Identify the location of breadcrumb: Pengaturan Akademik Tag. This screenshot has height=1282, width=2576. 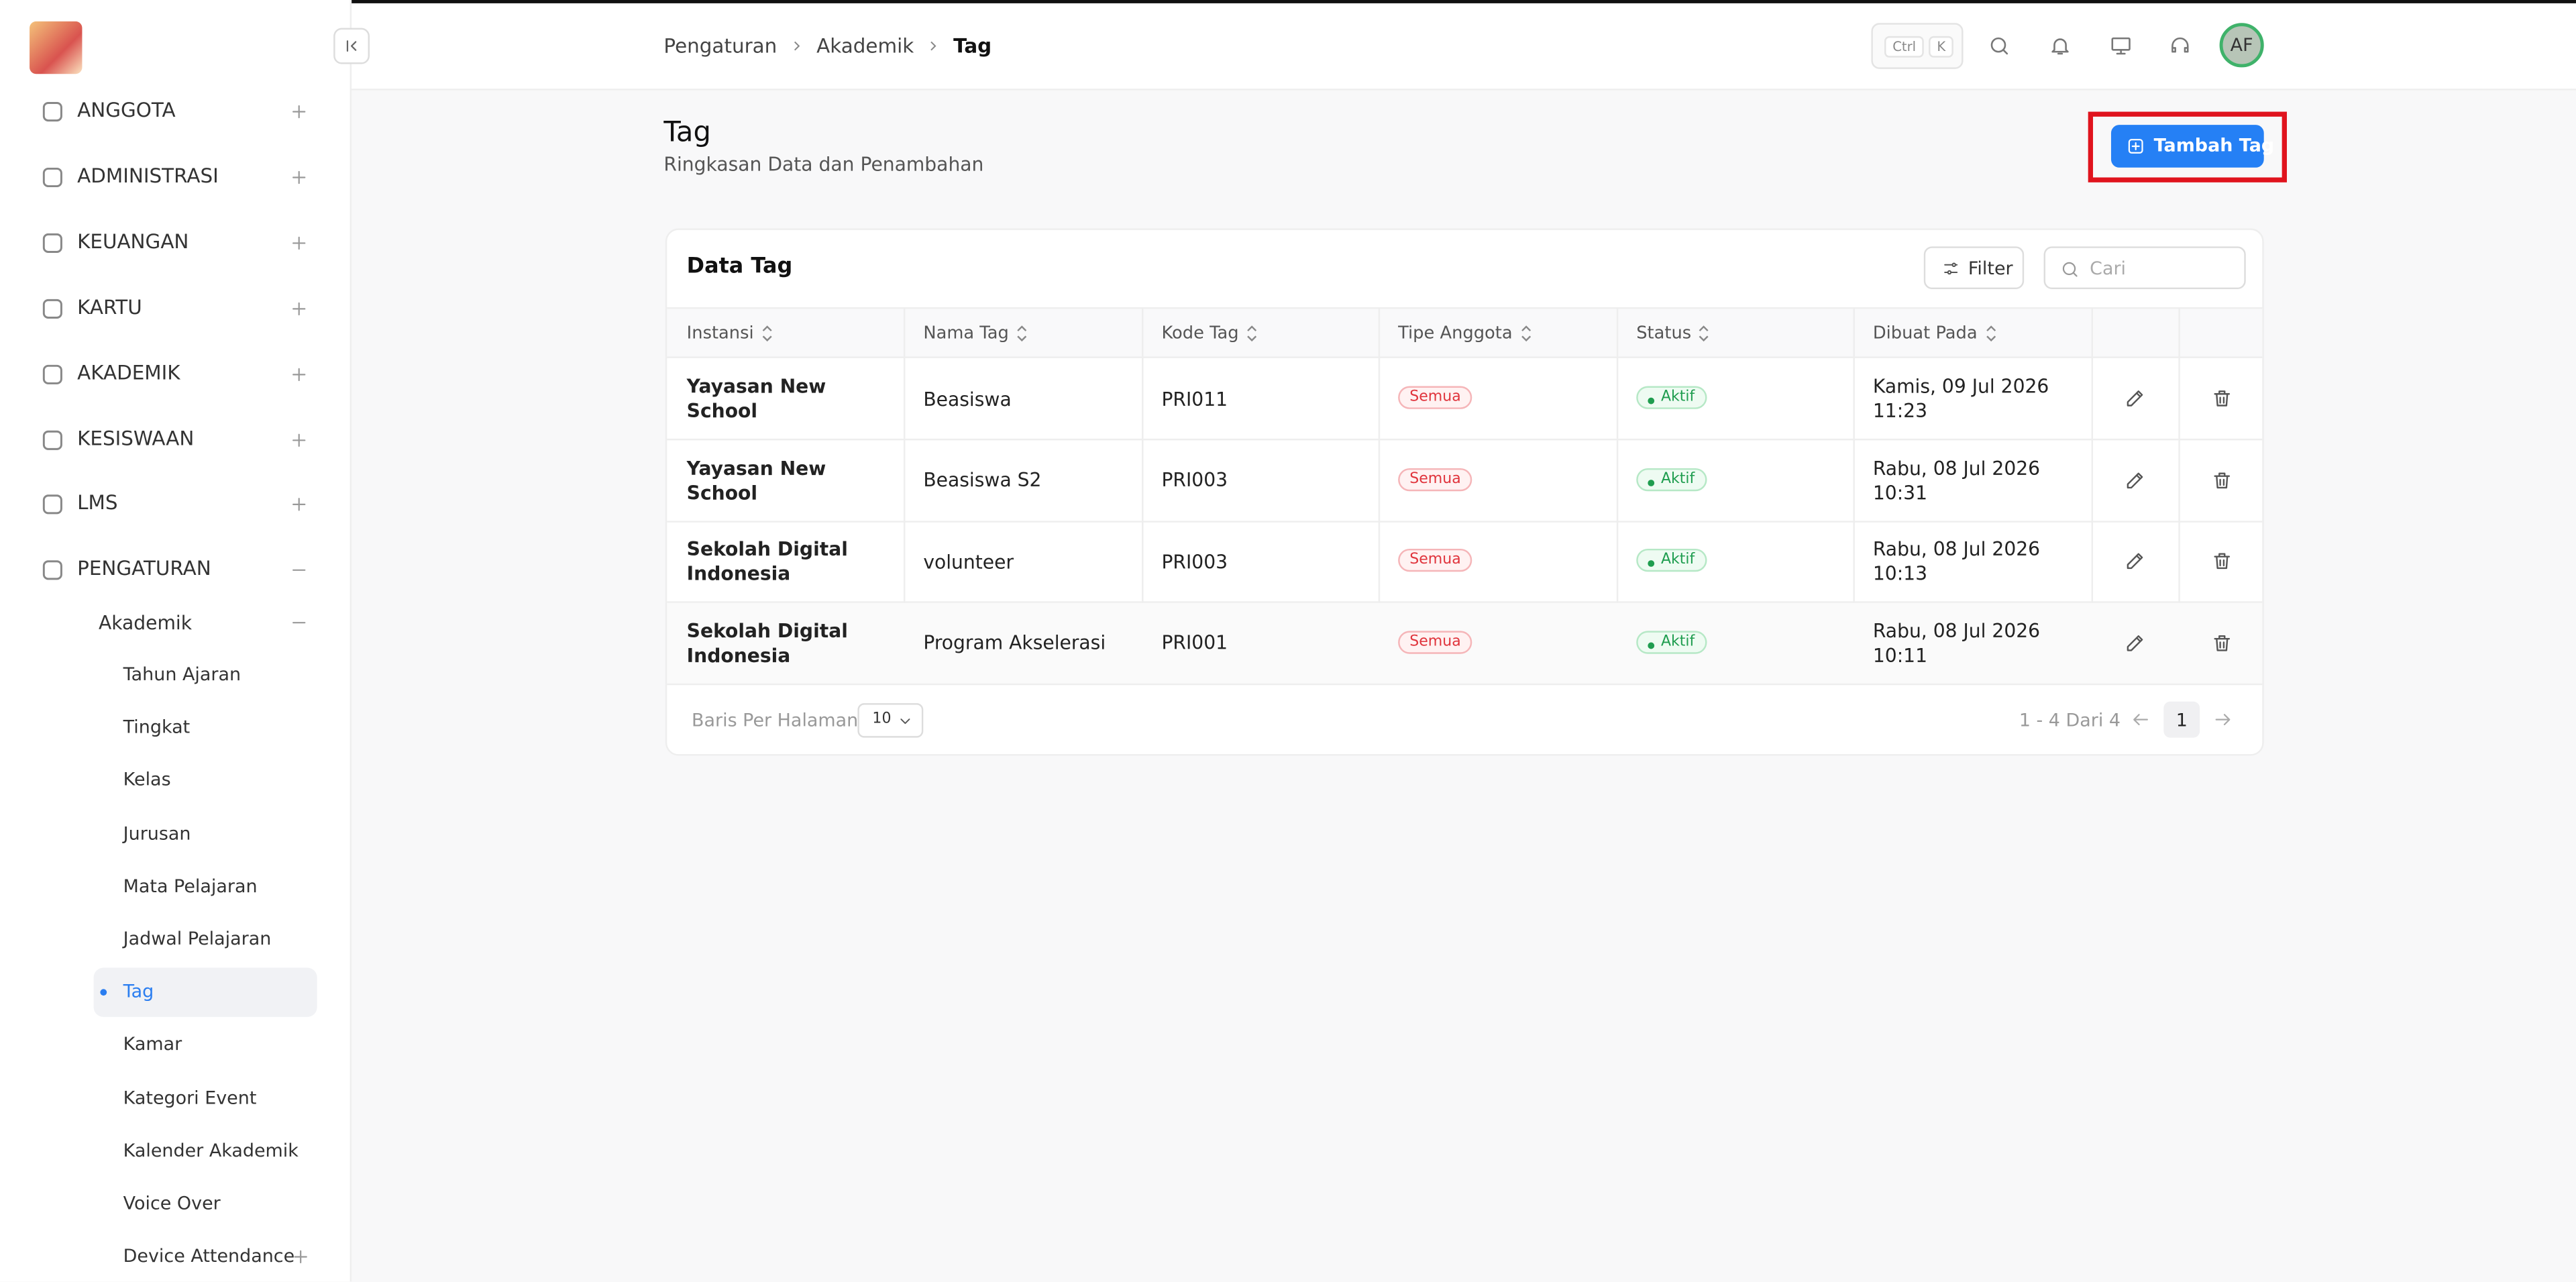
(827, 46).